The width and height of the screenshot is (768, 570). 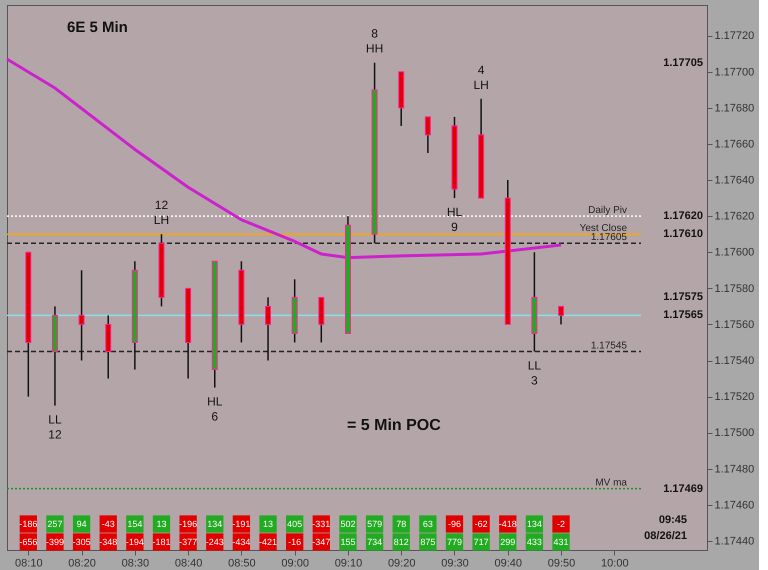 What do you see at coordinates (374, 524) in the screenshot?
I see `annotation: 579` at bounding box center [374, 524].